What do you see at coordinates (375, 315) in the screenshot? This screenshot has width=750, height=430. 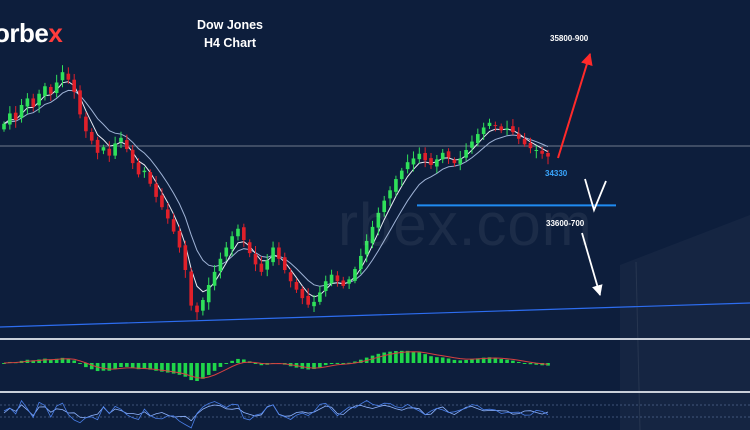 I see `support-trendline` at bounding box center [375, 315].